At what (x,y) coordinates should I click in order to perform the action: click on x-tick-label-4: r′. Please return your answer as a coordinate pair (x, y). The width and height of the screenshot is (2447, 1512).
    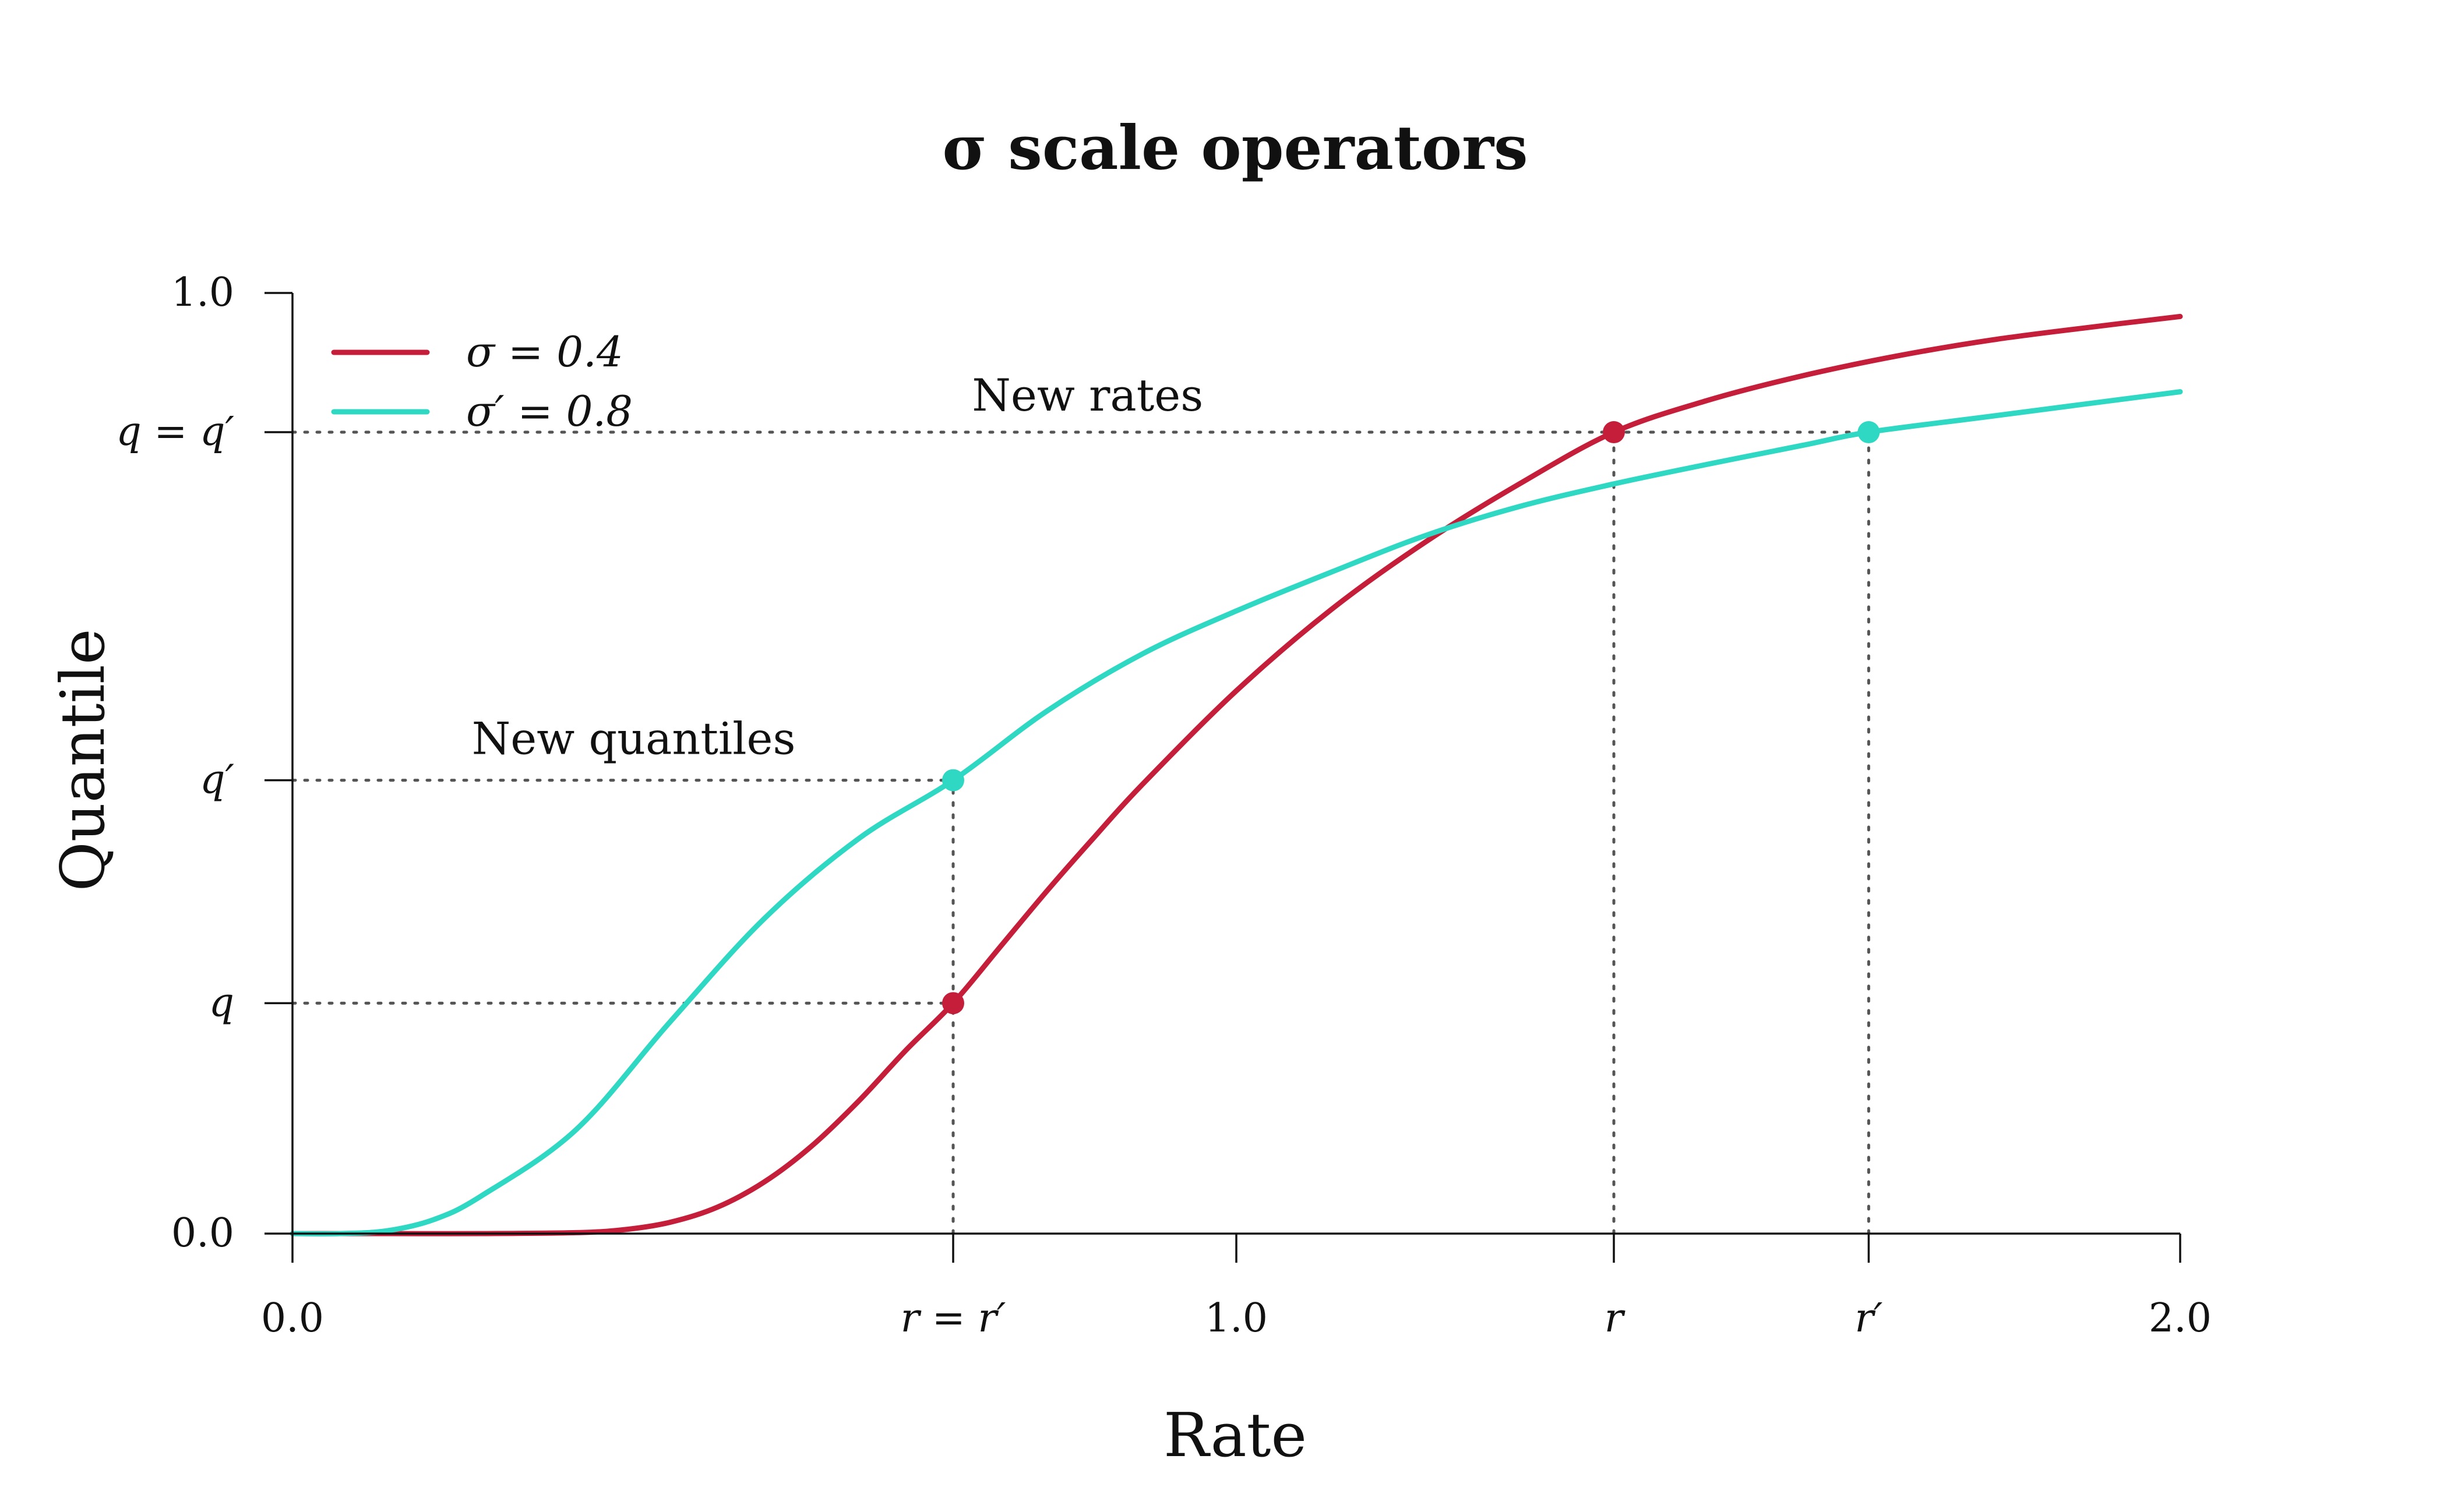
    Looking at the image, I should click on (1868, 1318).